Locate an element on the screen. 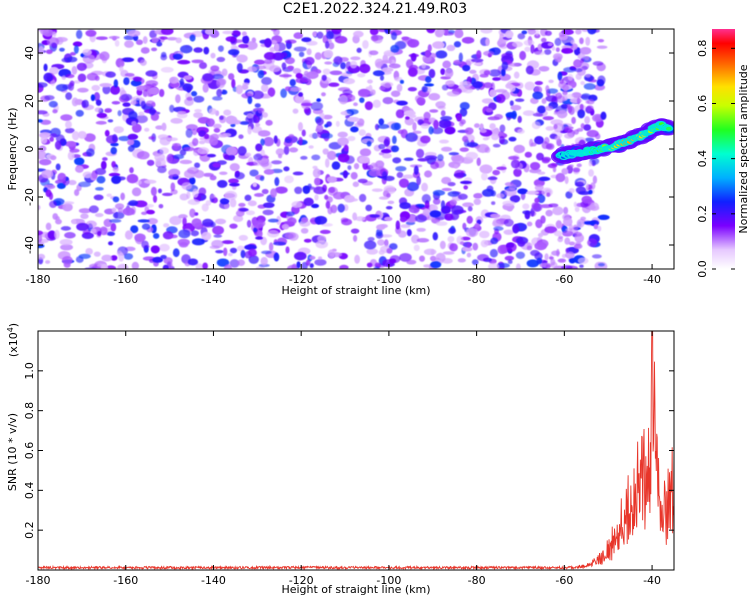 The width and height of the screenshot is (750, 600). y-tick-label: 0.2 is located at coordinates (29, 530).